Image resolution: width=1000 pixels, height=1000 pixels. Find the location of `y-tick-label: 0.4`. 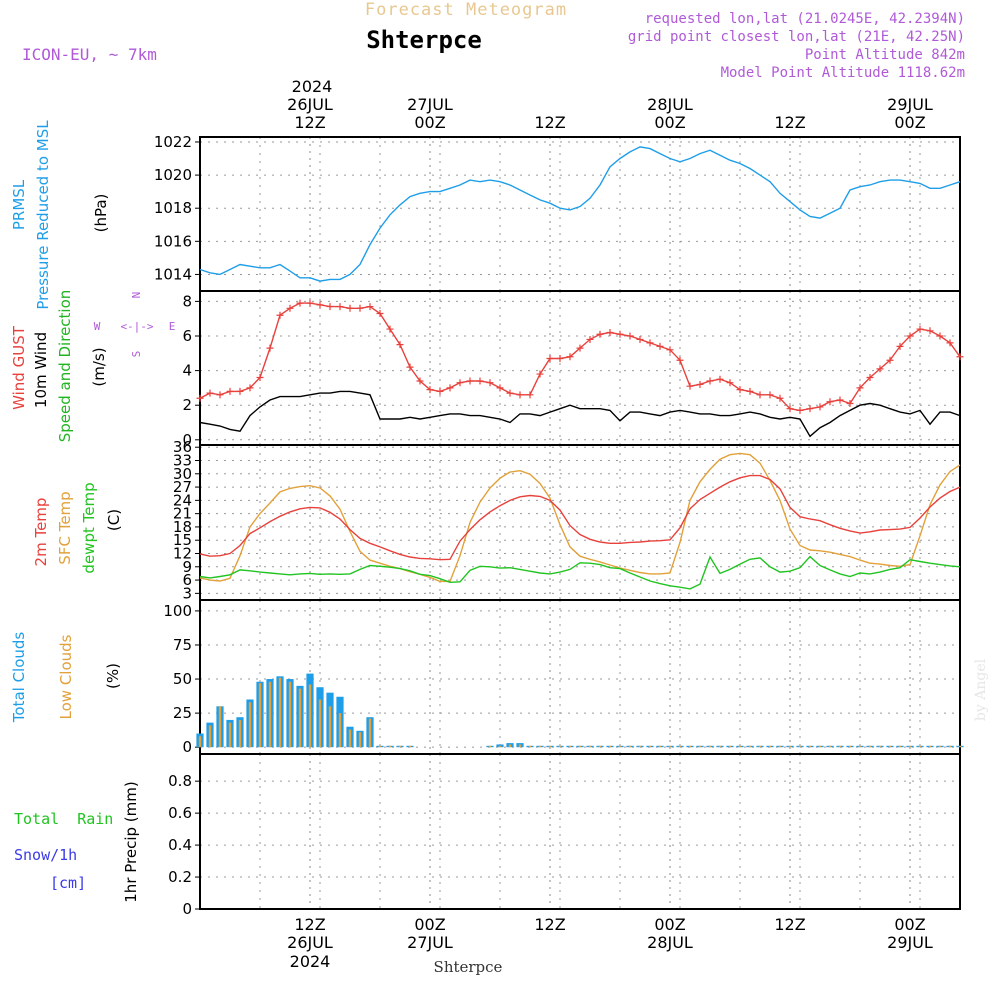

y-tick-label: 0.4 is located at coordinates (180, 845).